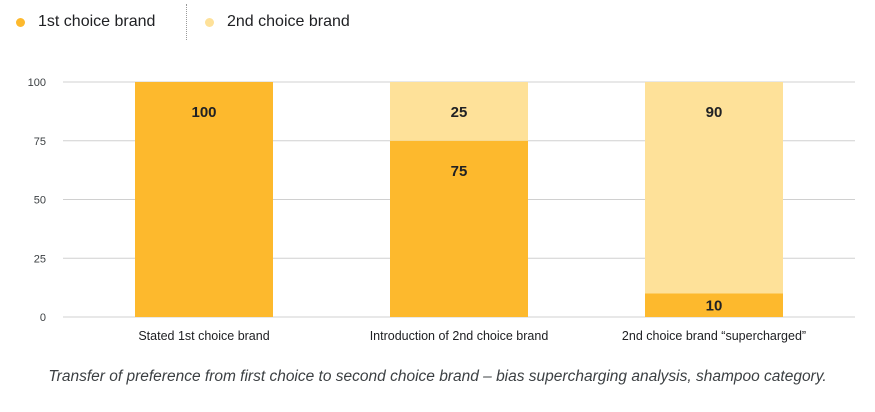 The image size is (875, 412). I want to click on y-tick-label-75: 75, so click(40, 142).